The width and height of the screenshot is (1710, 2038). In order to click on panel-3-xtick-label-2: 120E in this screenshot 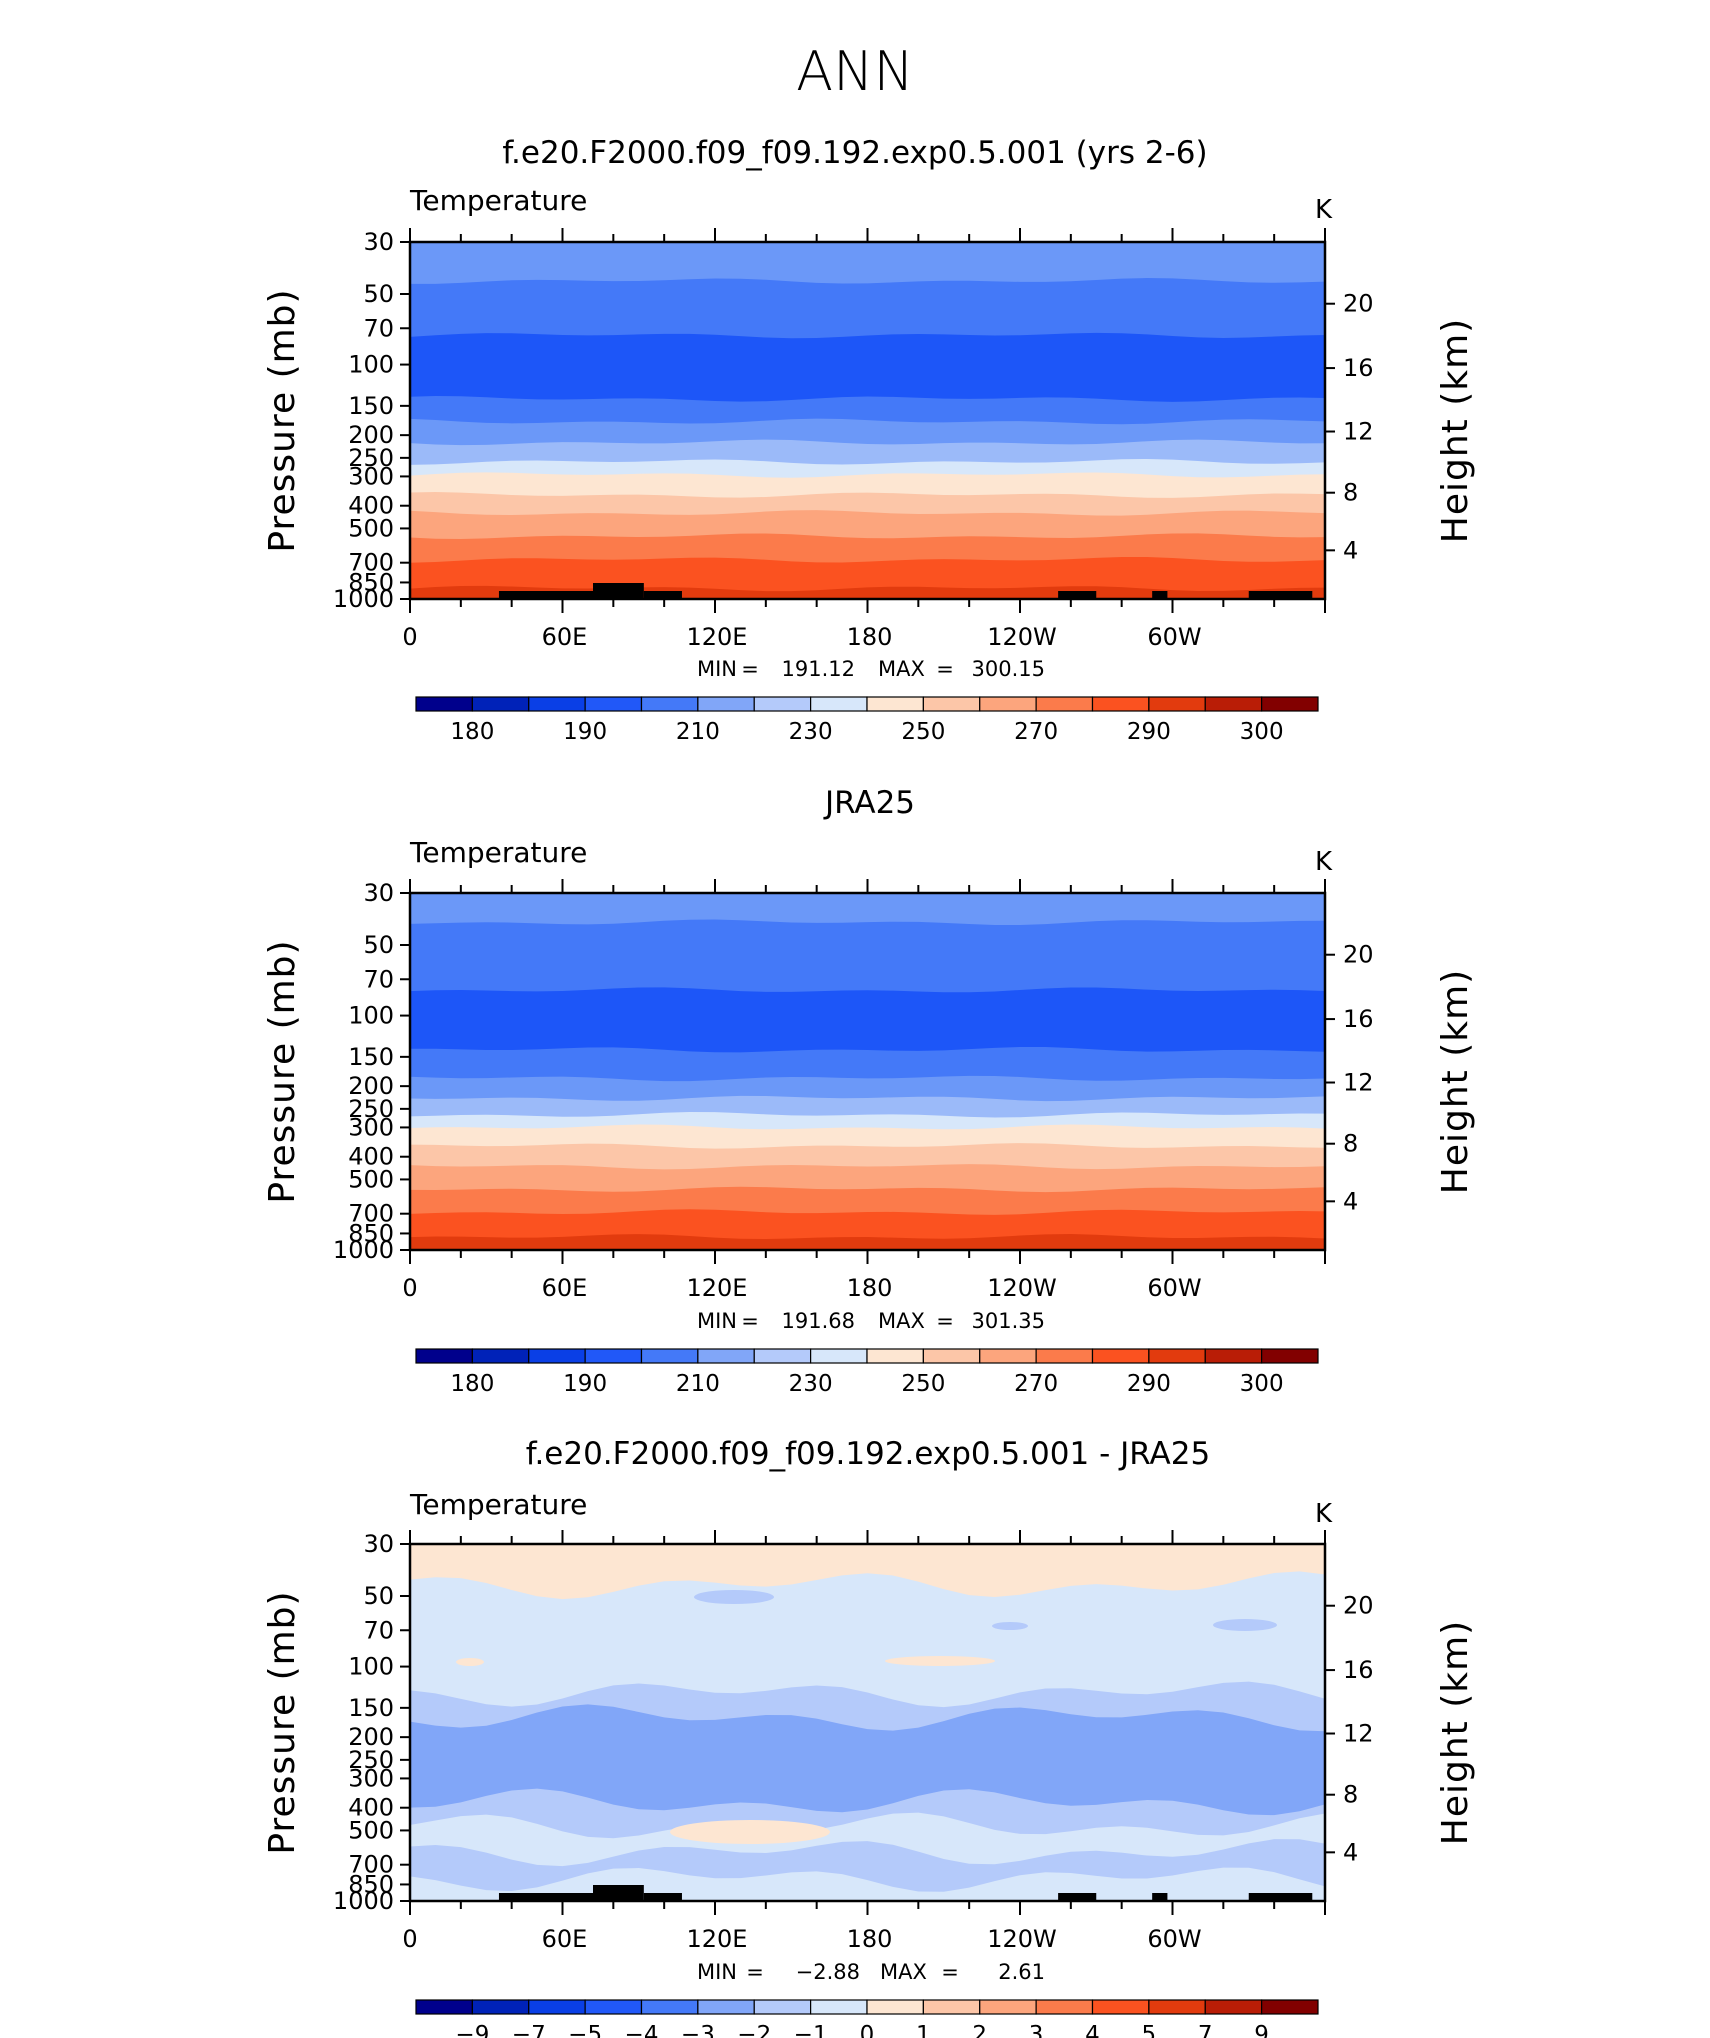, I will do `click(717, 1939)`.